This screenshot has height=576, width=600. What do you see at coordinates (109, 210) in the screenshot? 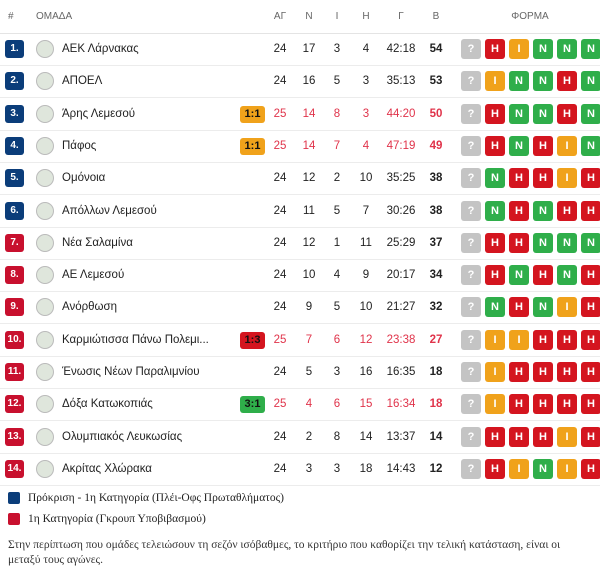
I see `team-name: Απόλλων Λεμεσού` at bounding box center [109, 210].